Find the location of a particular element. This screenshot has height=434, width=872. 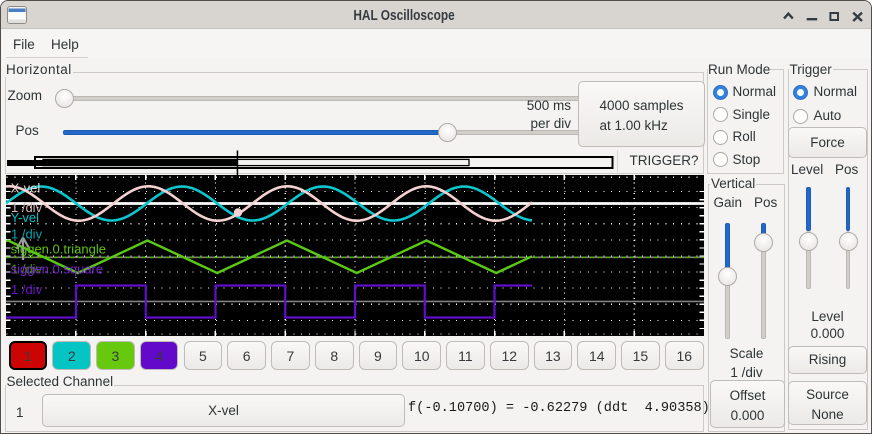

svg-text: Y-vel is located at coordinates (25, 217).